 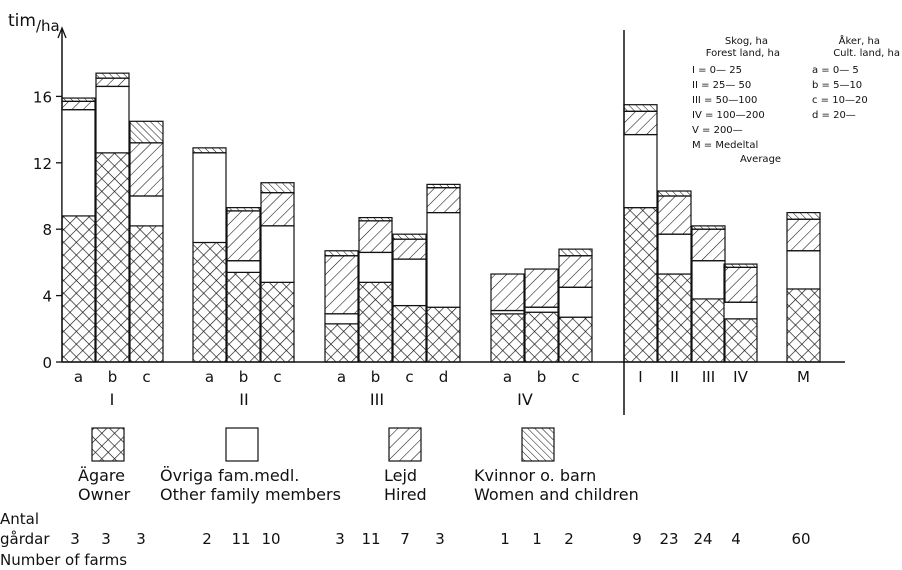 What do you see at coordinates (243, 399) in the screenshot?
I see `group-label: II` at bounding box center [243, 399].